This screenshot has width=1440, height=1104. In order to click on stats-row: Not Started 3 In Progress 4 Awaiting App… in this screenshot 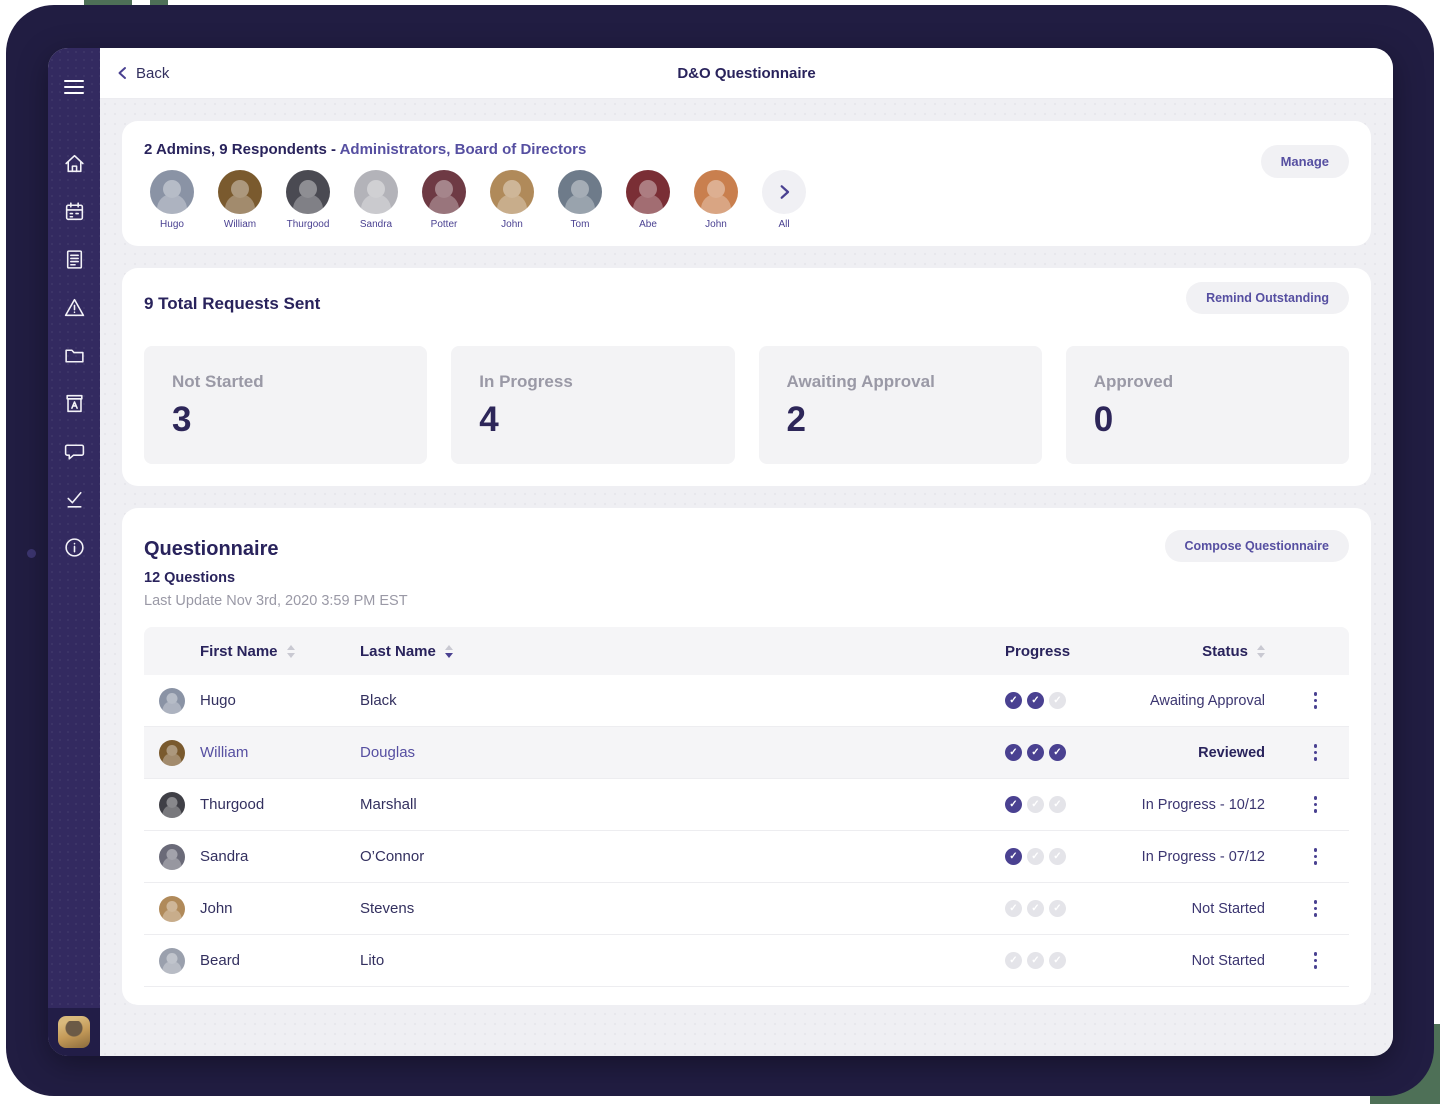, I will do `click(746, 405)`.